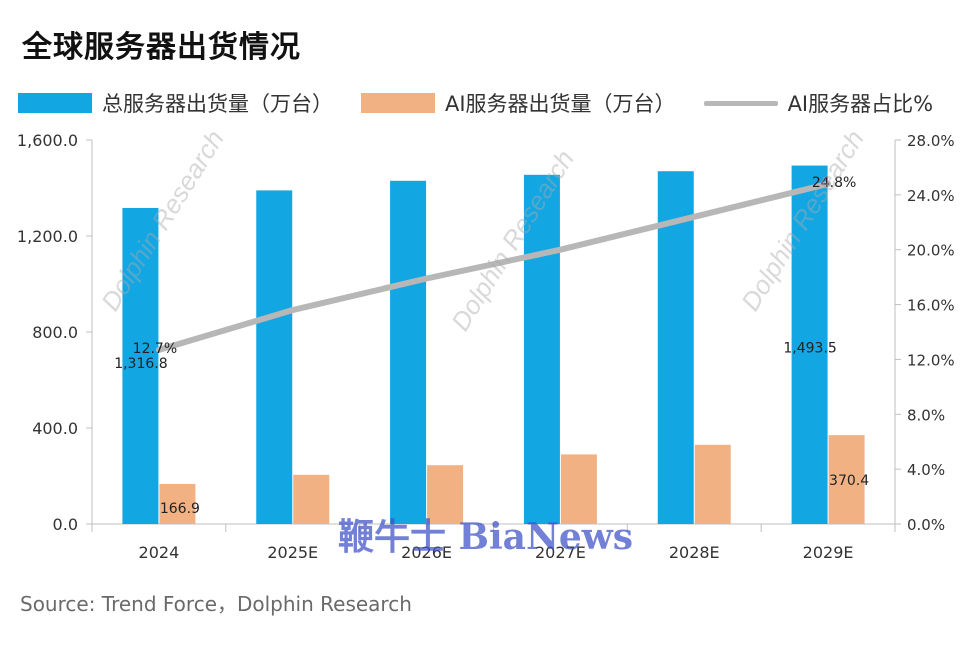 This screenshot has width=962, height=666. I want to click on legend-label-ai: AI服务器出货量（万台）, so click(560, 104).